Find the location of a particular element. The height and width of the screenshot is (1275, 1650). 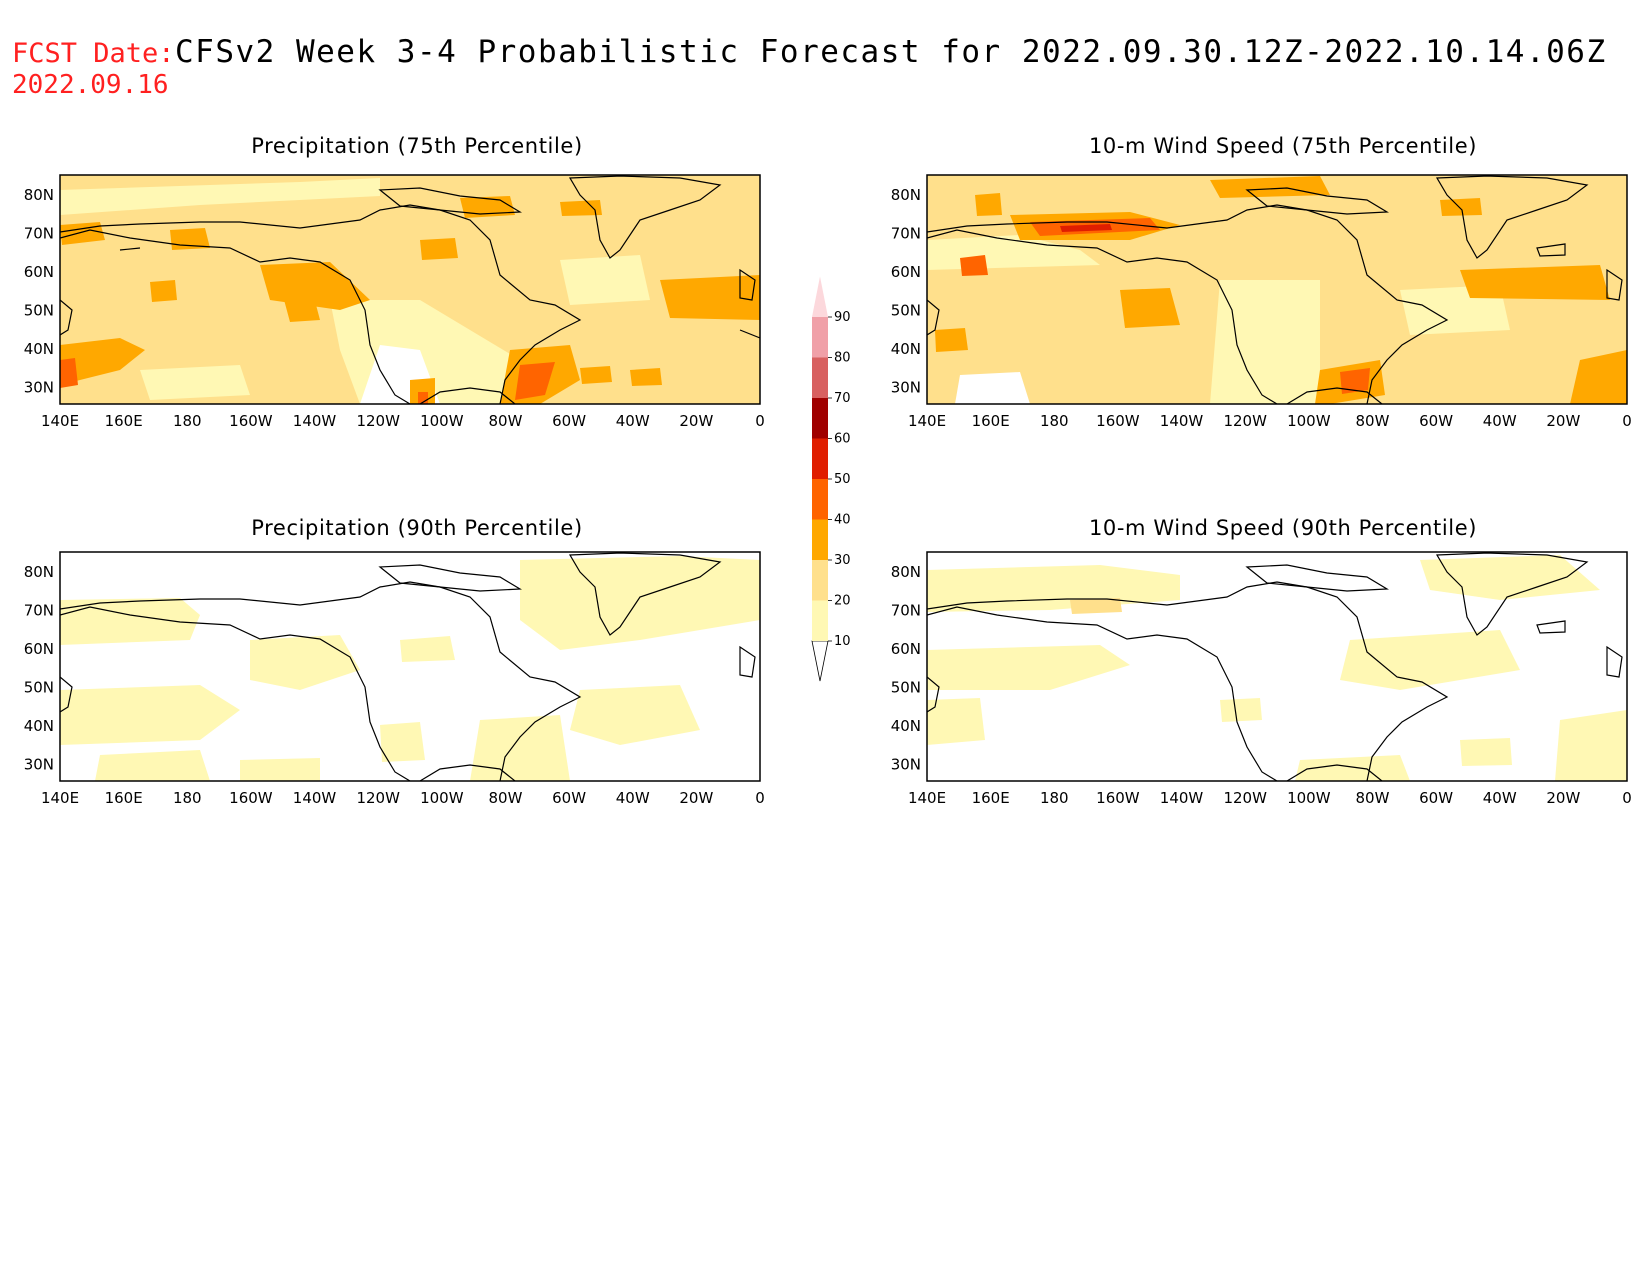

map-panel-precip90 is located at coordinates (410, 666).